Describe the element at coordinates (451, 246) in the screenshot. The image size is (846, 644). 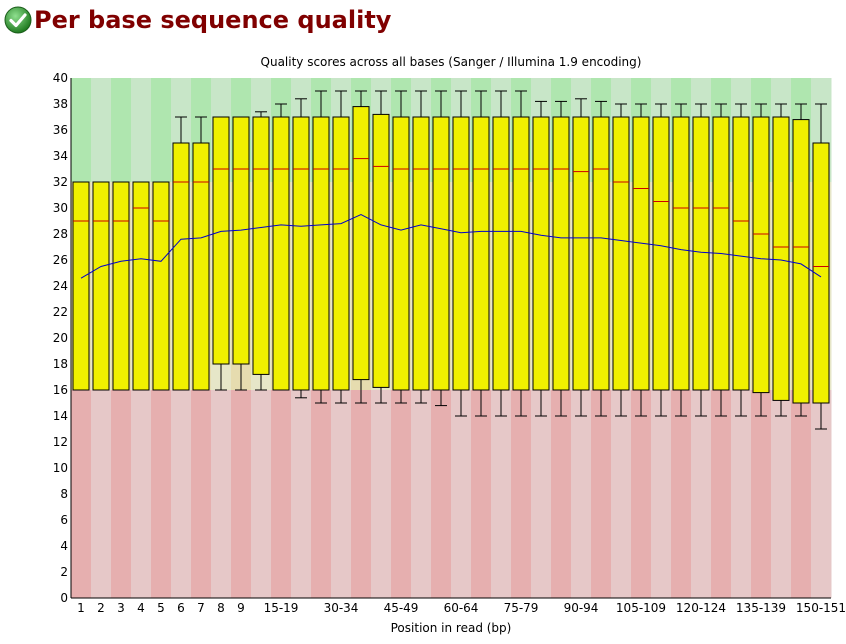
I see `mean-line` at that location.